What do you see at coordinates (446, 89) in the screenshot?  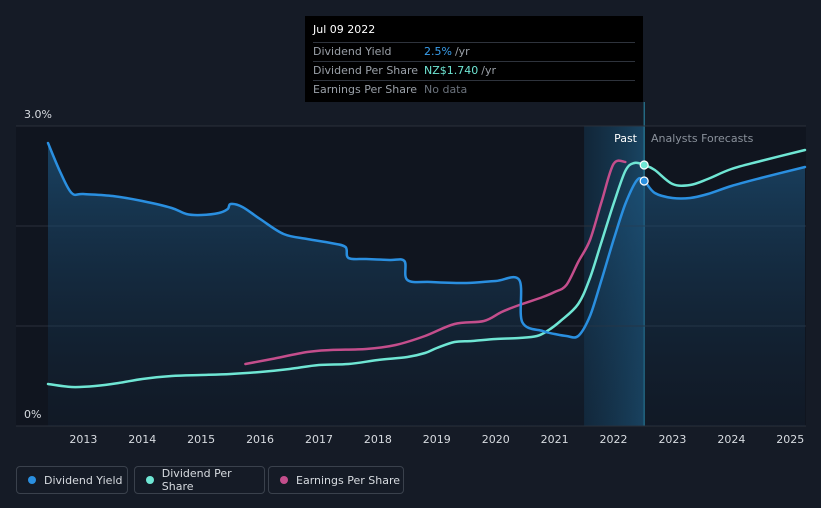 I see `tooltip-value: No data` at bounding box center [446, 89].